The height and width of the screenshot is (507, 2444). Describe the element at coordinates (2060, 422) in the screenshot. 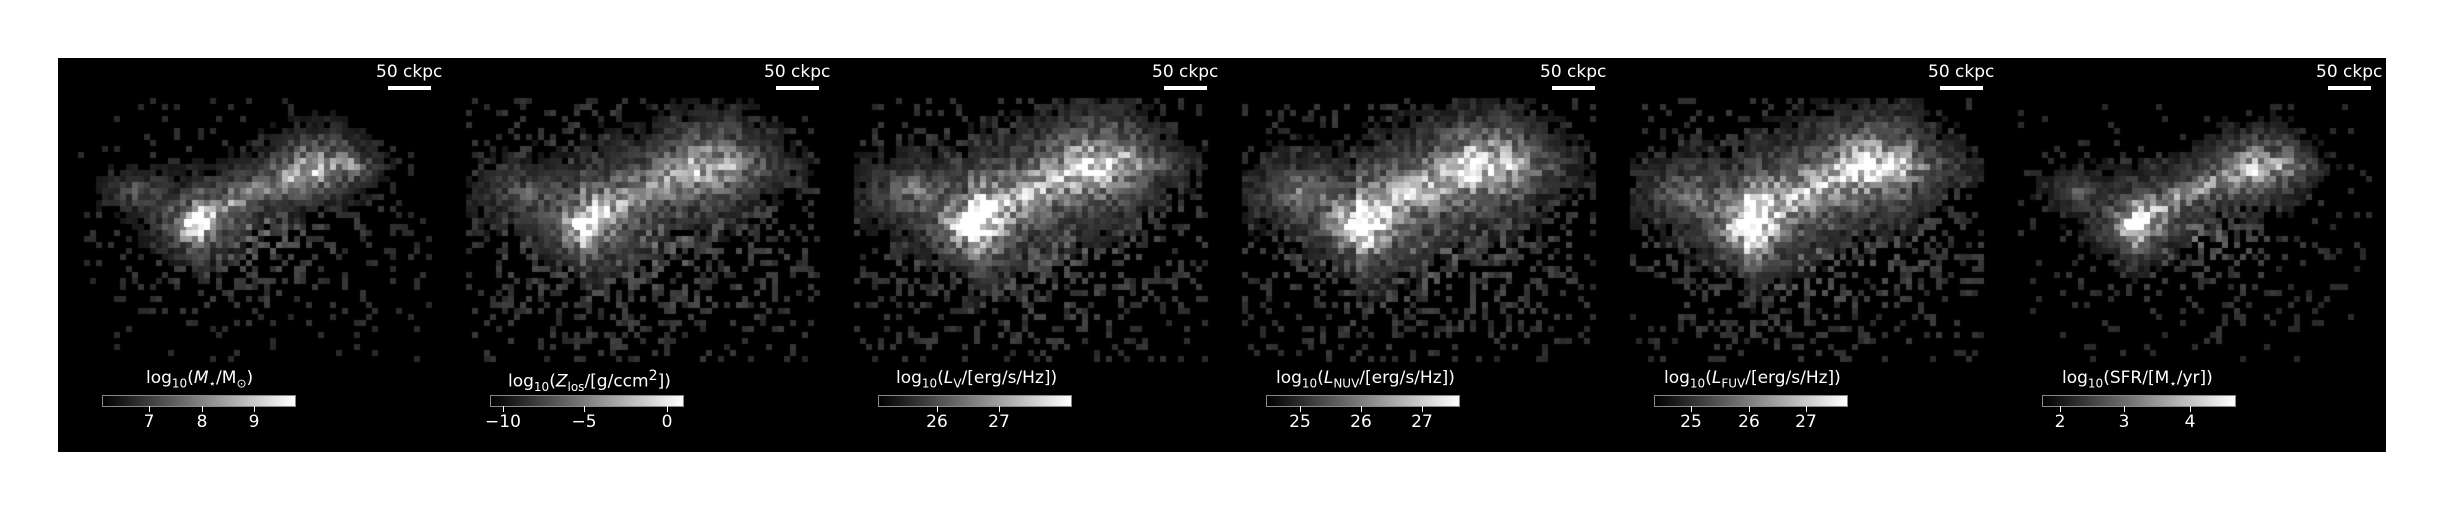

I see `colorbar-tick: 2` at that location.